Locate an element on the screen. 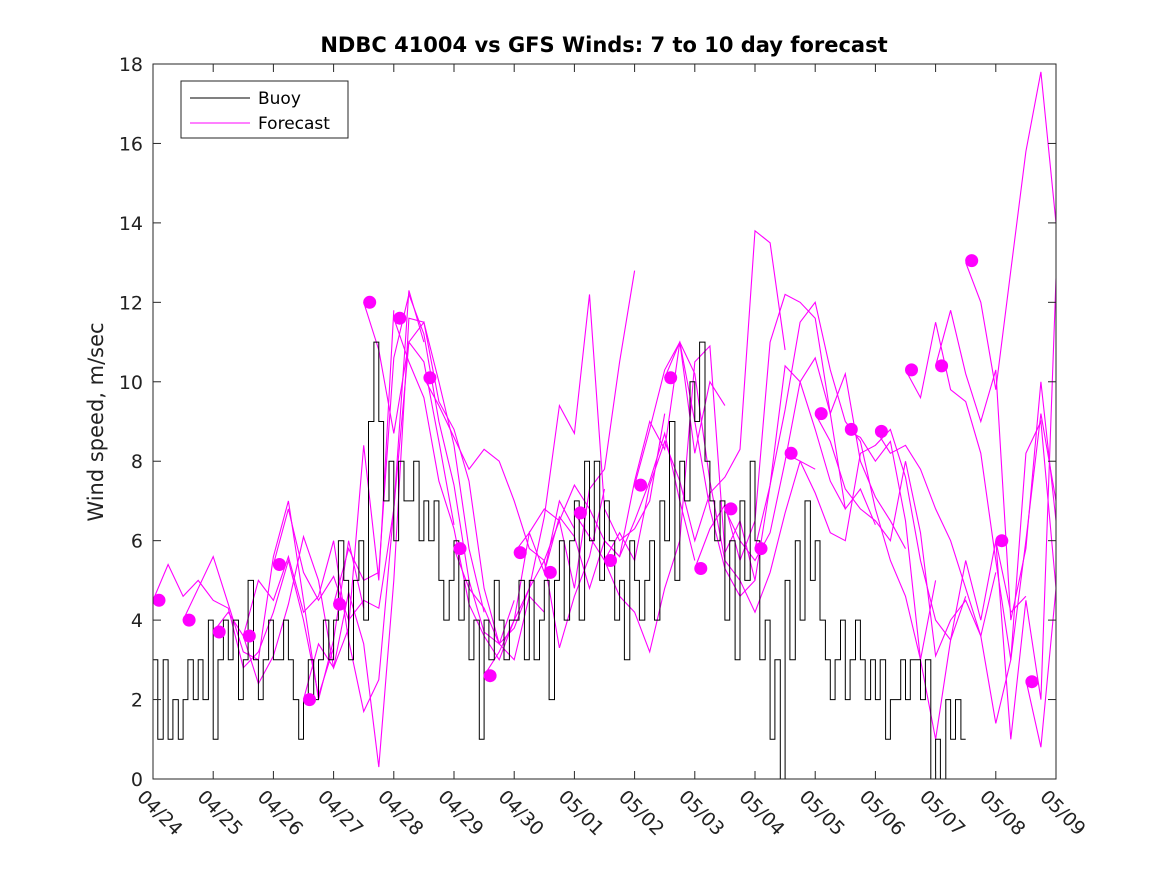 The width and height of the screenshot is (1167, 875). y-tick-label: 12 is located at coordinates (131, 303).